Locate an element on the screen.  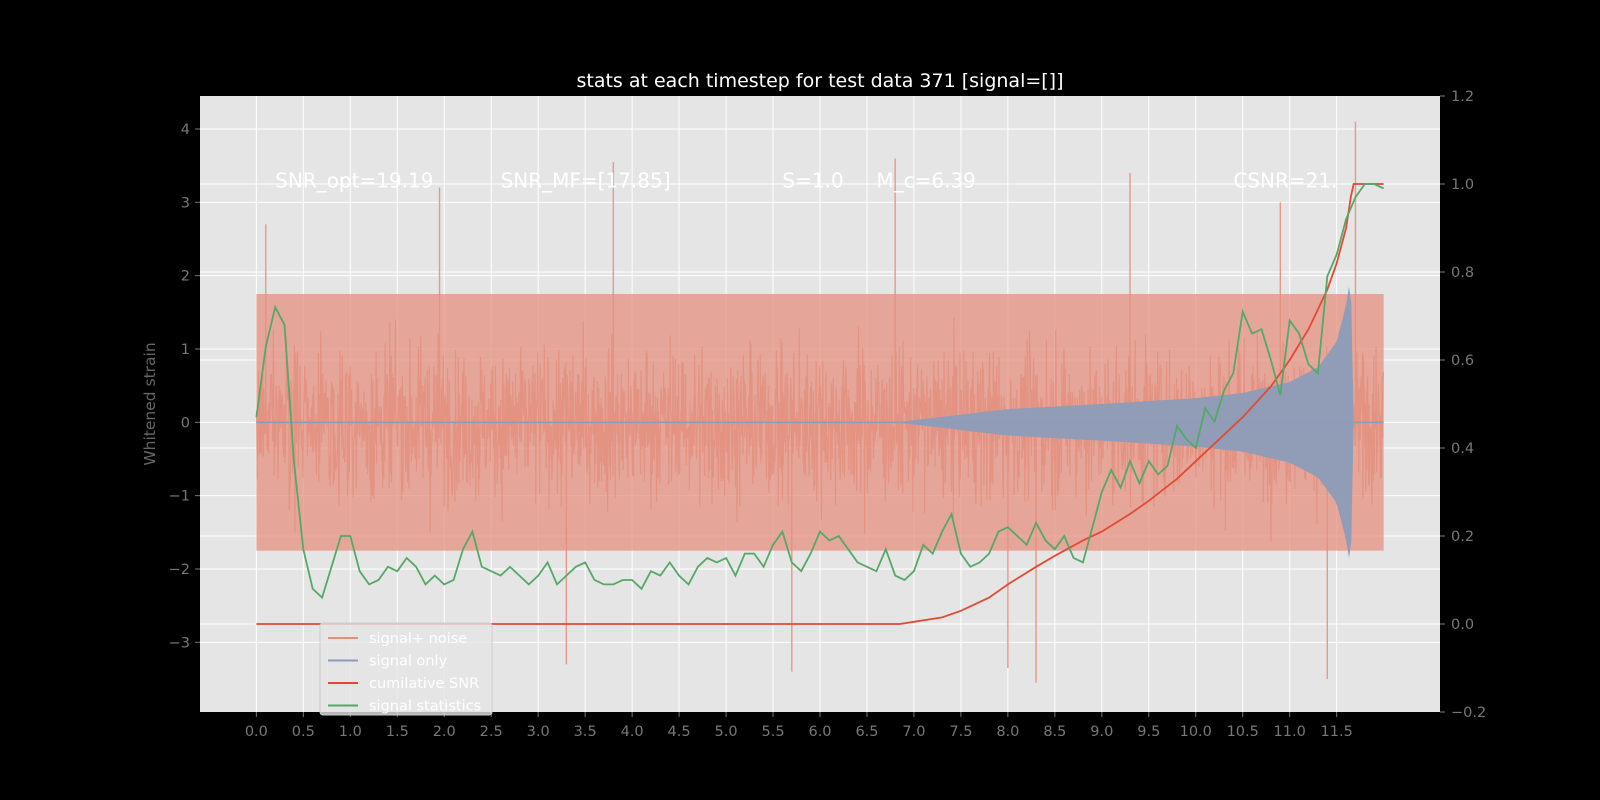
legend-label: signal only is located at coordinates (408, 662).